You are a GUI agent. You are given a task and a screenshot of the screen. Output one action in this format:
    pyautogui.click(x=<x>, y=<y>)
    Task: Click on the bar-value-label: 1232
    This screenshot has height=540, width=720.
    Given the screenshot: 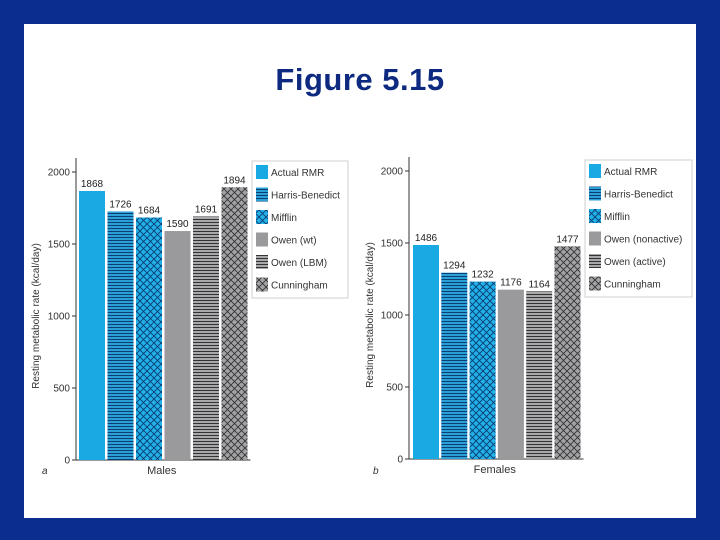 What is the action you would take?
    pyautogui.click(x=482, y=275)
    